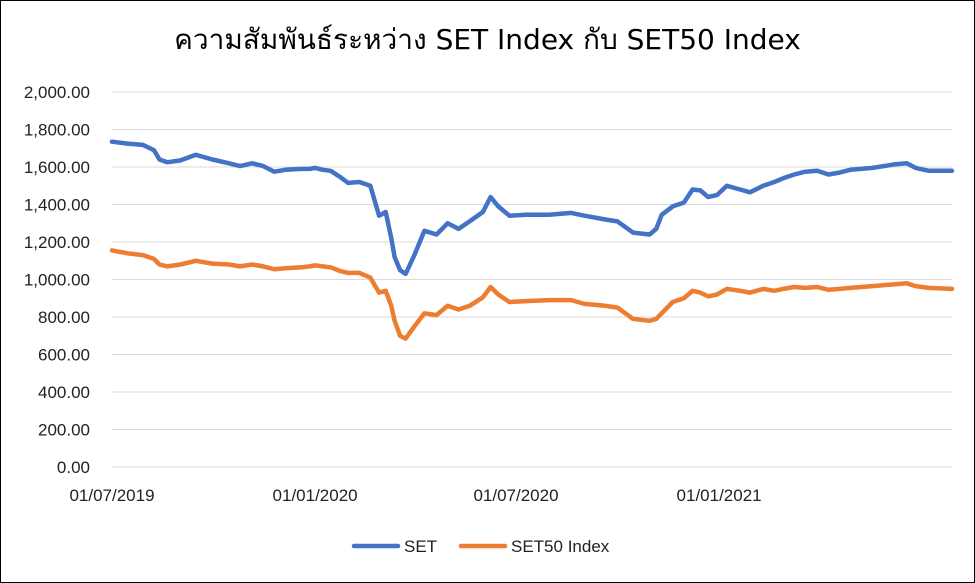  What do you see at coordinates (57, 242) in the screenshot?
I see `y-tick-label: 1,200.00` at bounding box center [57, 242].